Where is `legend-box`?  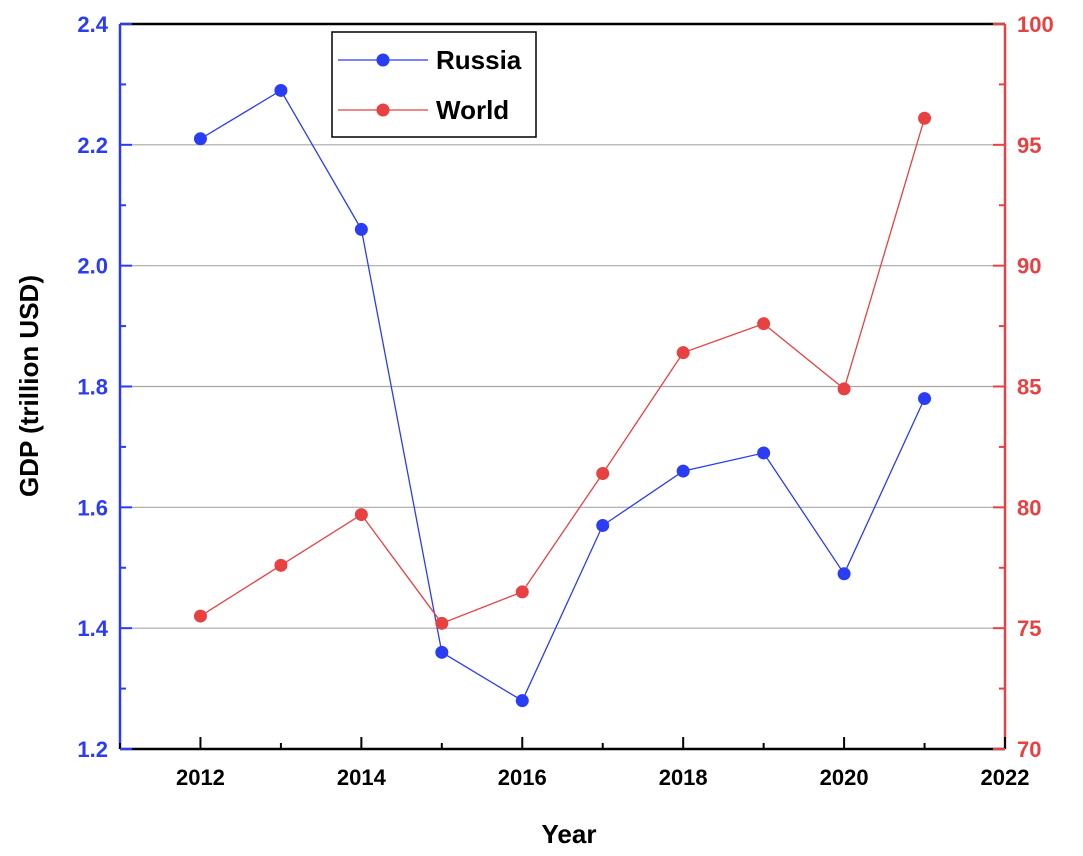 legend-box is located at coordinates (434, 84).